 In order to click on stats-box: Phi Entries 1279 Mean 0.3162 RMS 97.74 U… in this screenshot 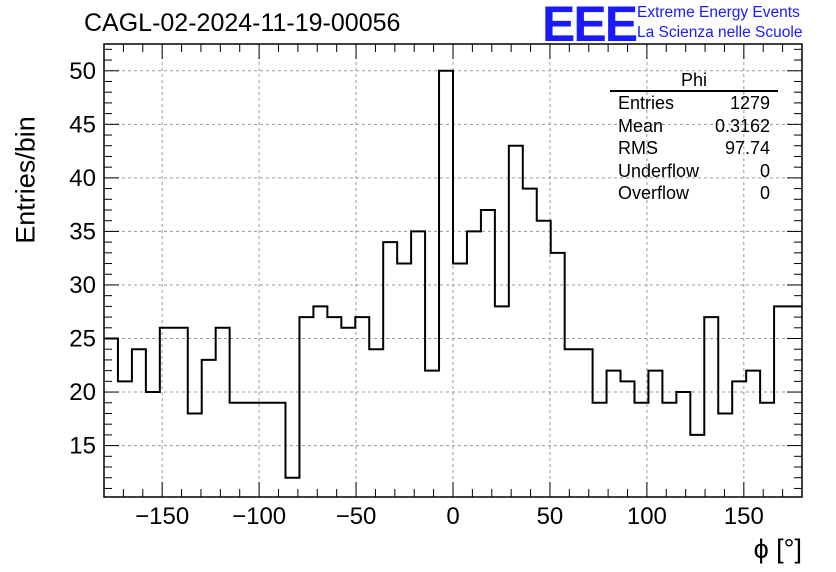, I will do `click(694, 137)`.